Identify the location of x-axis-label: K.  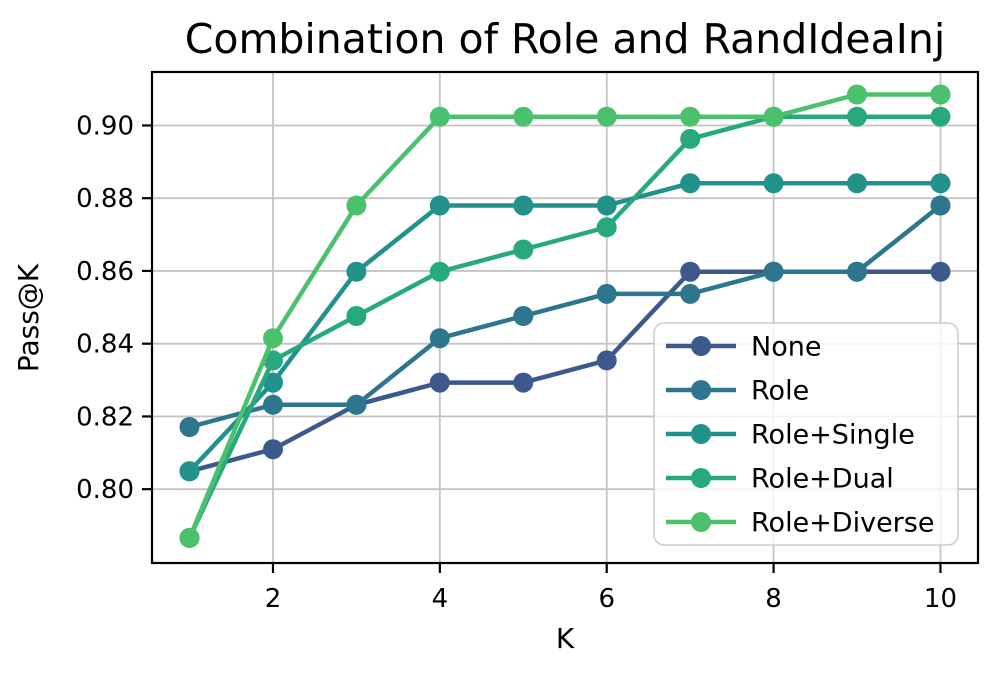
(565, 638).